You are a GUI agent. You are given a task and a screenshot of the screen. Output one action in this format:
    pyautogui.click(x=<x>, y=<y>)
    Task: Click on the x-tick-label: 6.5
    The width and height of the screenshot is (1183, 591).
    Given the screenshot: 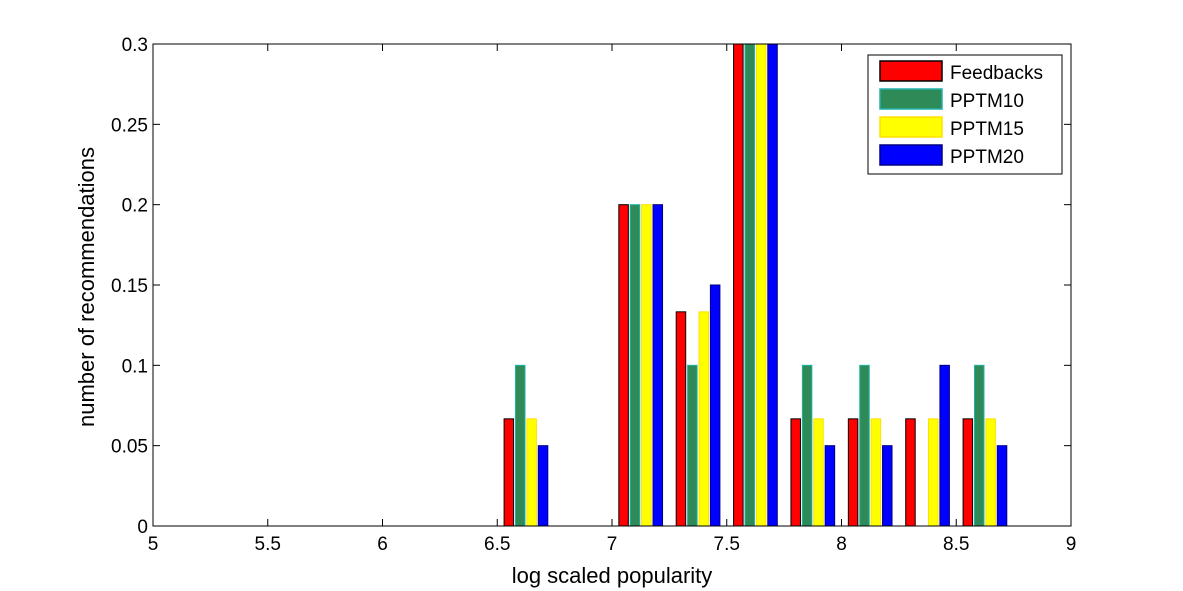 What is the action you would take?
    pyautogui.click(x=497, y=544)
    